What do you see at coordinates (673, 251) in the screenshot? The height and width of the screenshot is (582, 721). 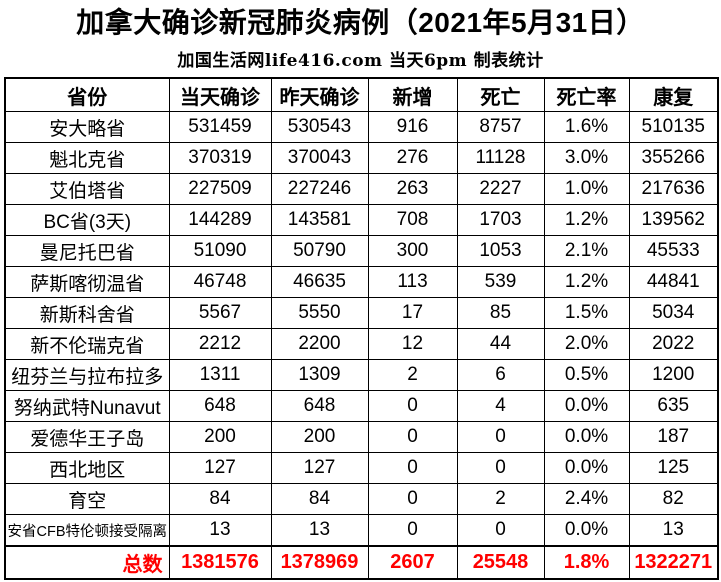 I see `recovered-cell: 45533` at bounding box center [673, 251].